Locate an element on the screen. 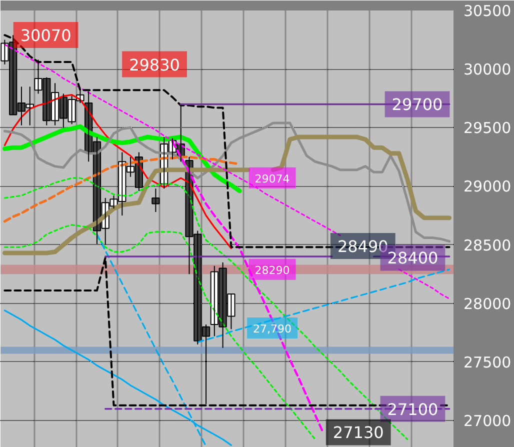 The image size is (514, 447). annotation: 29830 is located at coordinates (154, 64).